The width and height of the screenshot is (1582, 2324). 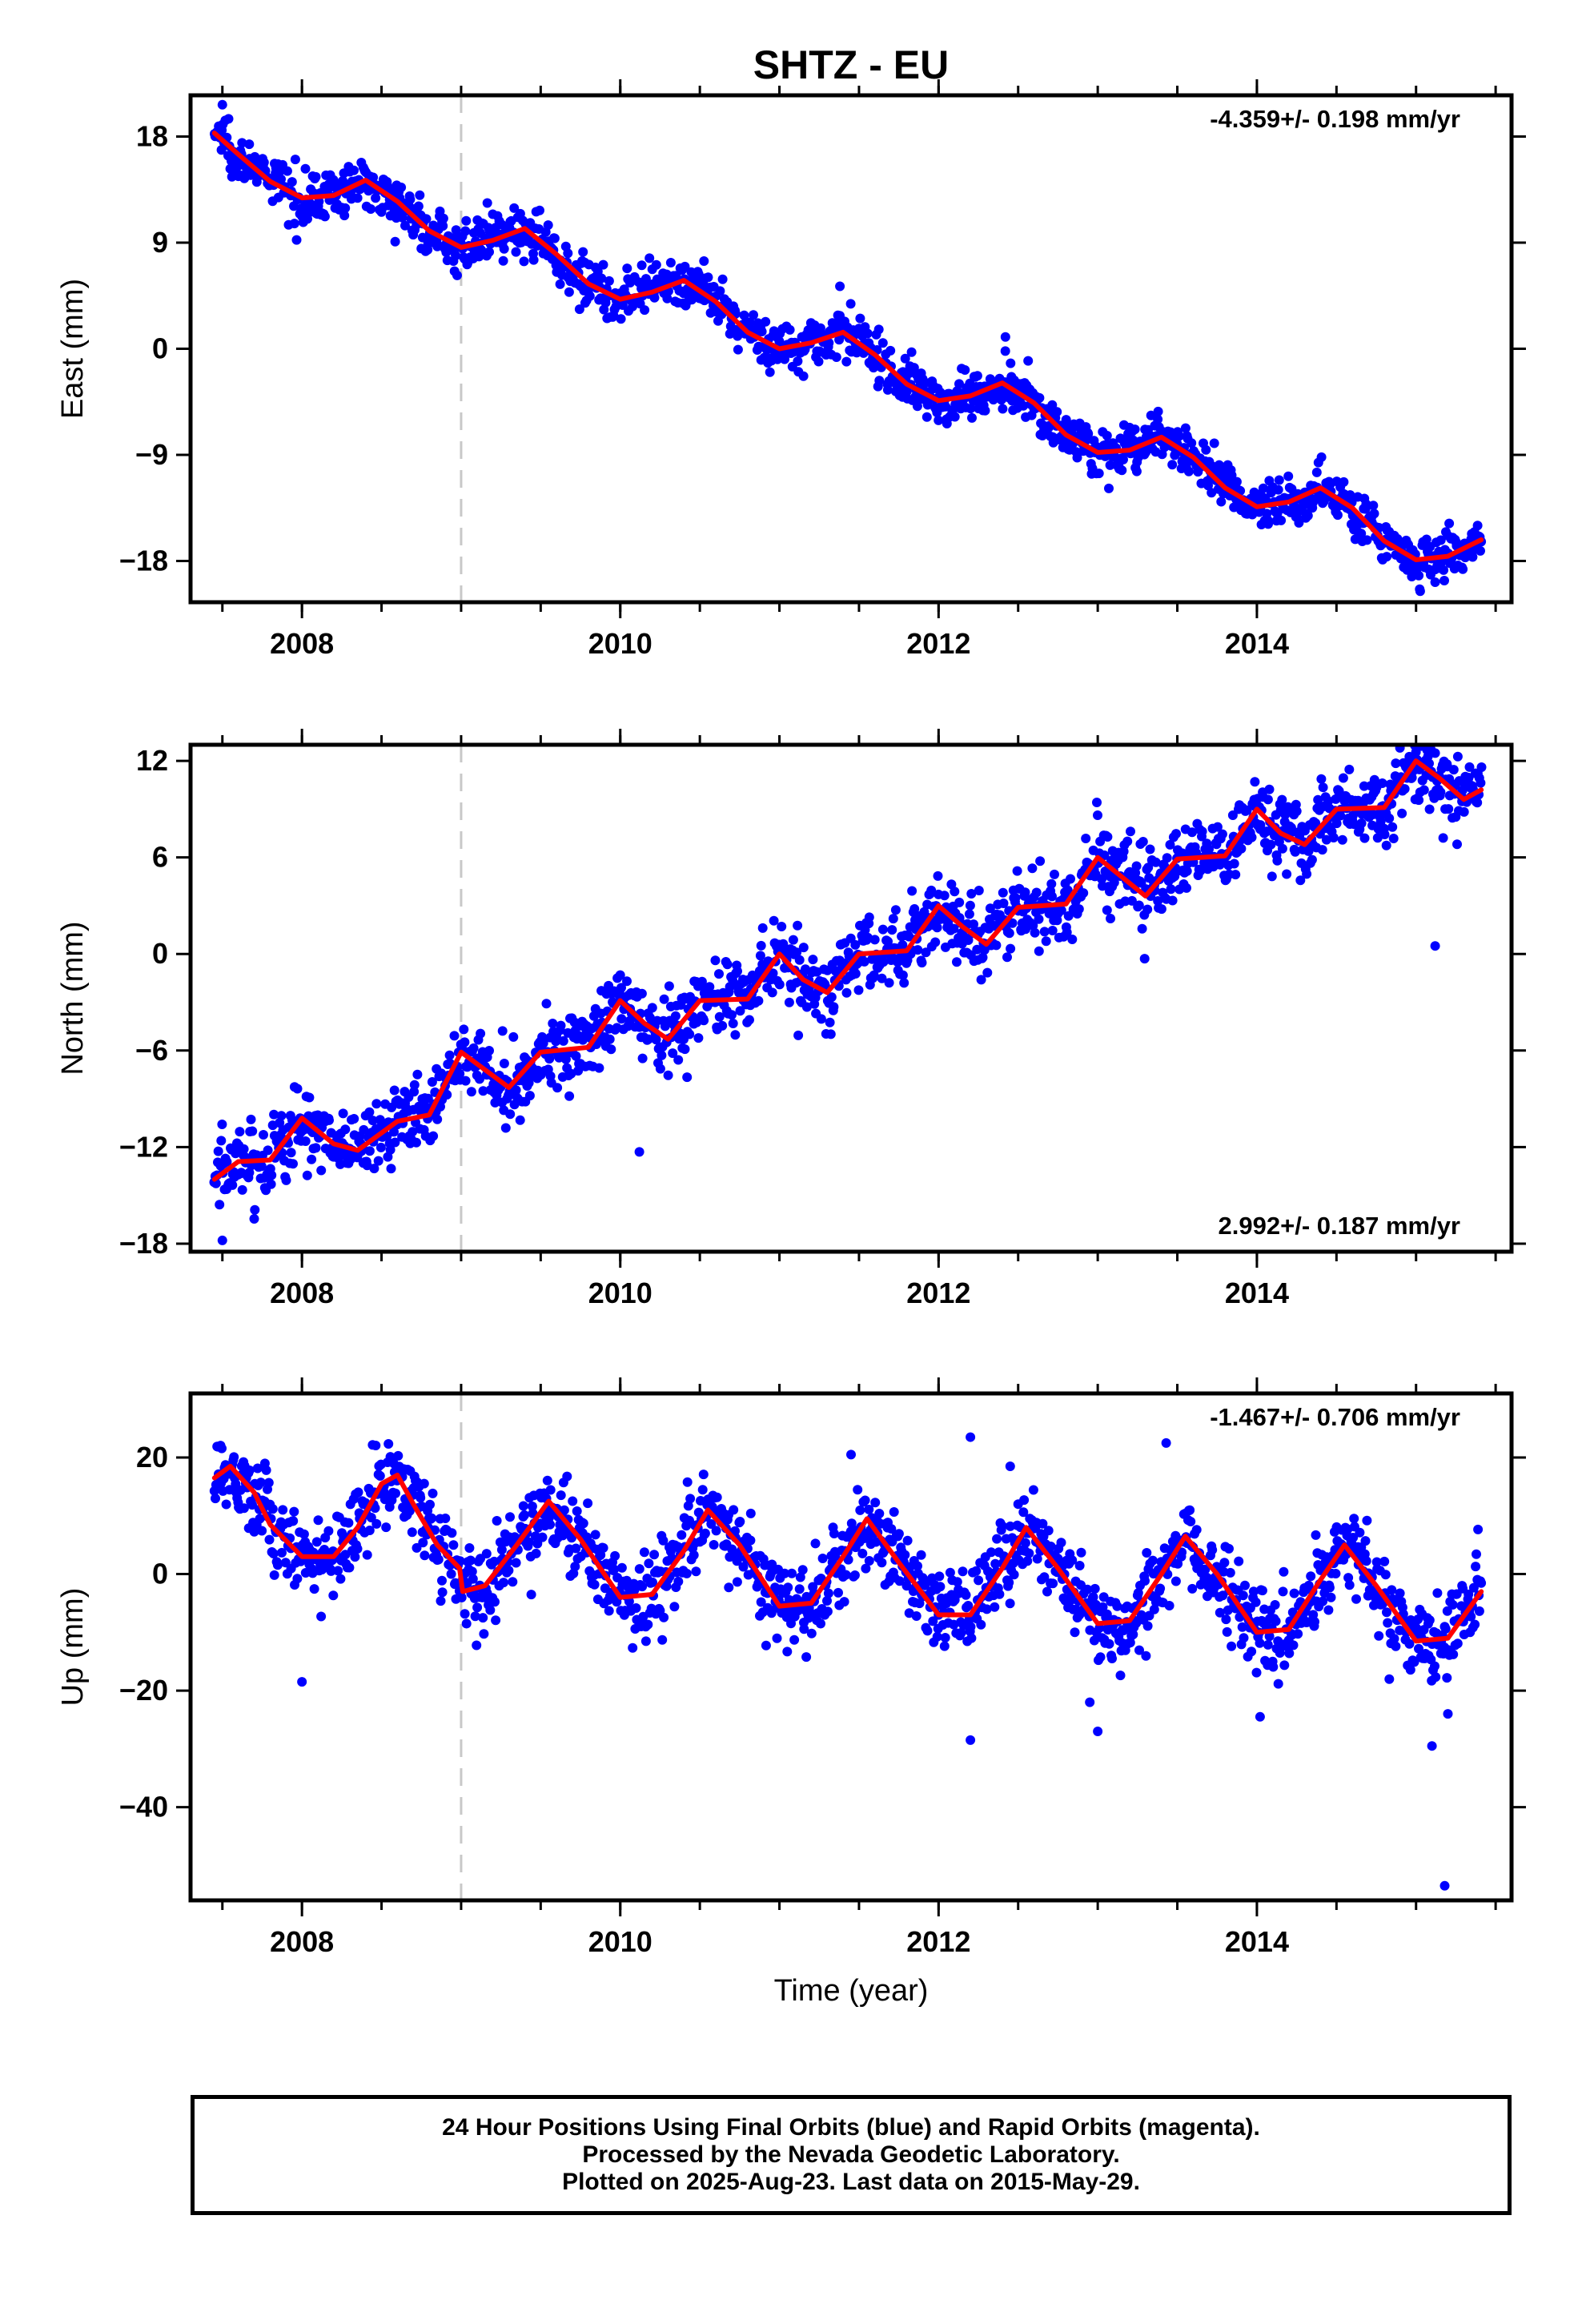 I want to click on rate-label: -4.359+/- 0.198 mm/yr, so click(x=1335, y=119).